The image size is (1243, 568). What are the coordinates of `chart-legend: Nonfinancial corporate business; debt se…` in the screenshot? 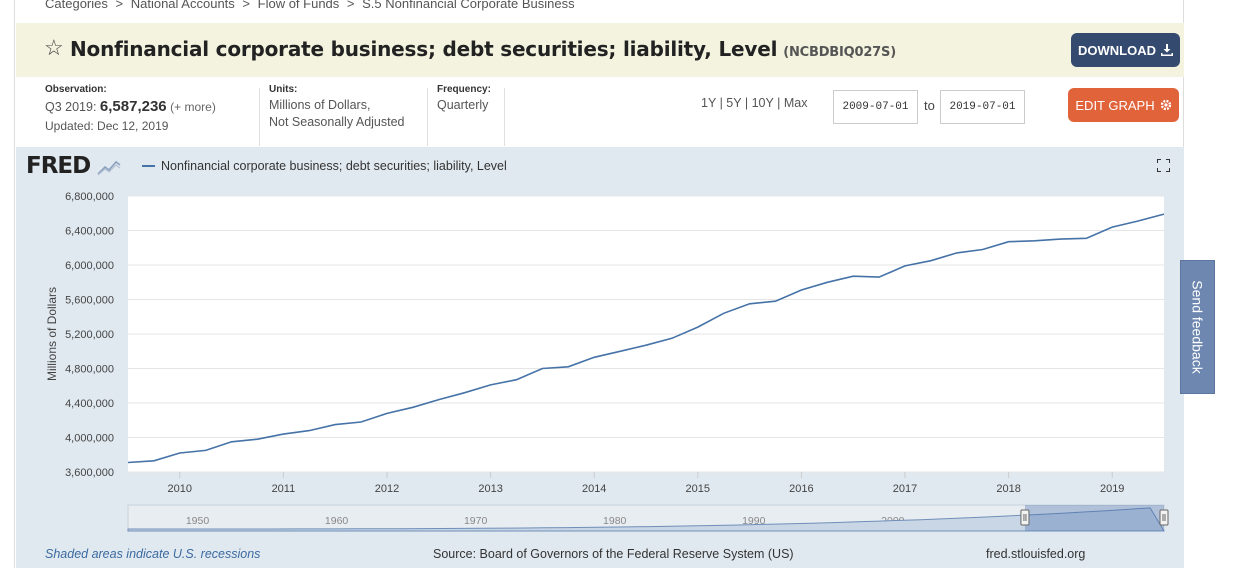 It's located at (324, 166).